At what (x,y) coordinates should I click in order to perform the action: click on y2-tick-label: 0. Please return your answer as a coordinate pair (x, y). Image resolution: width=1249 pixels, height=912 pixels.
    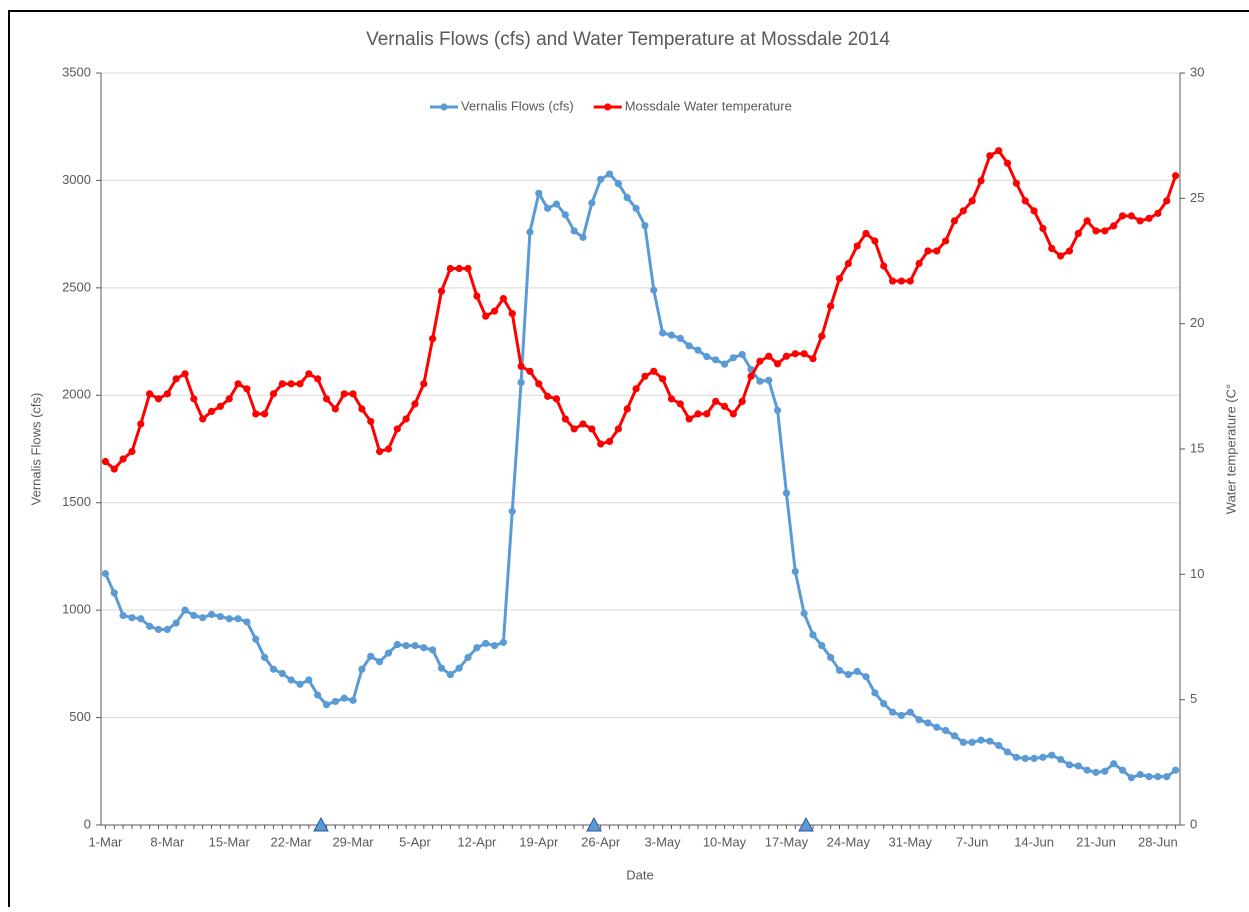
    Looking at the image, I should click on (1193, 823).